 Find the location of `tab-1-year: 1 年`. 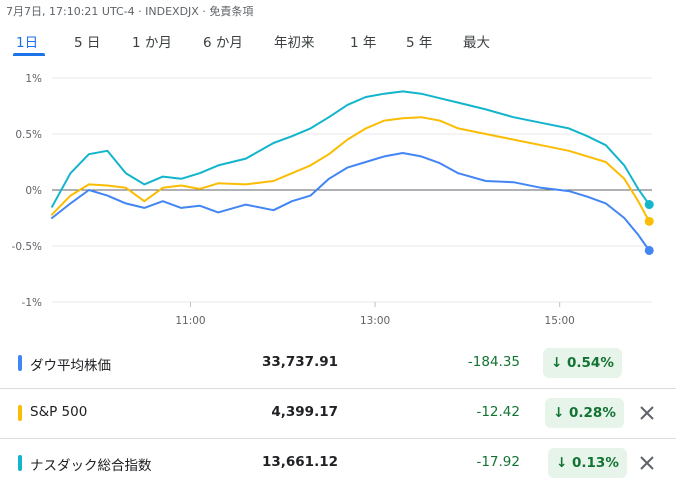

tab-1-year: 1 年 is located at coordinates (363, 43).